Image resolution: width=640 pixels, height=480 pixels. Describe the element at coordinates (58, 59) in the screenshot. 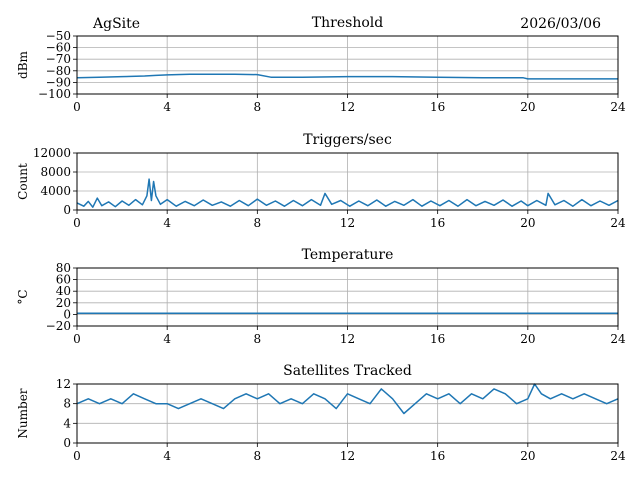

I see `y-tick-label: −70` at that location.